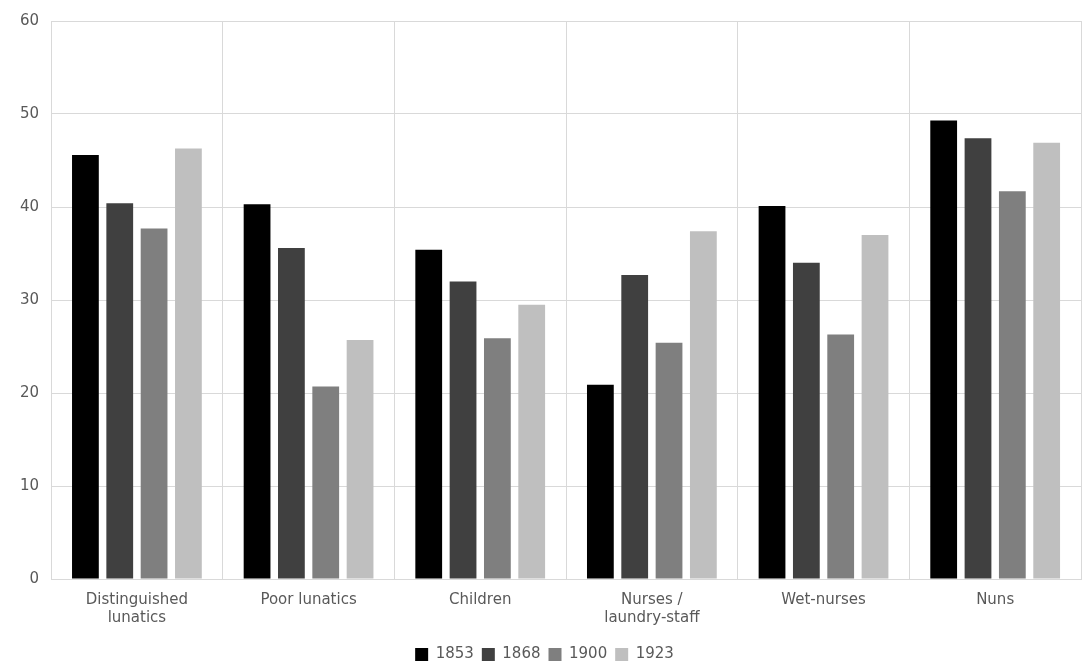 This screenshot has height=672, width=1083. I want to click on legend-label: 1923, so click(654, 653).